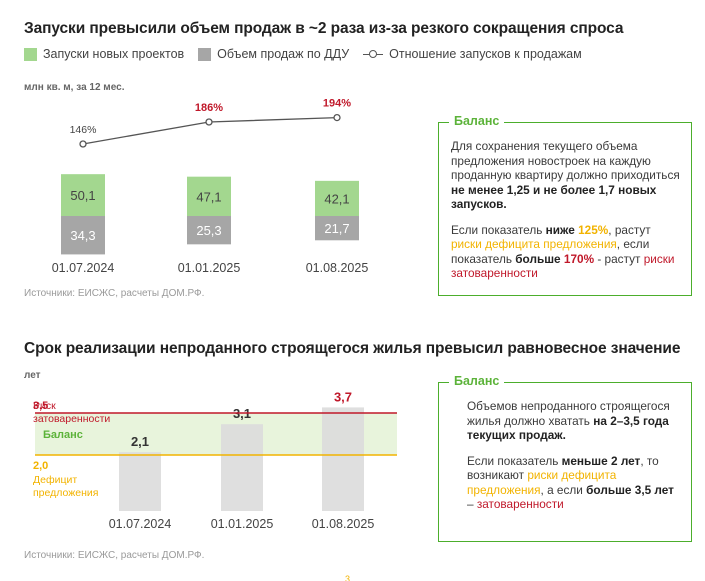 This screenshot has height=581, width=705. Describe the element at coordinates (477, 121) in the screenshot. I see `balance-box-1-heading: Баланс` at that location.